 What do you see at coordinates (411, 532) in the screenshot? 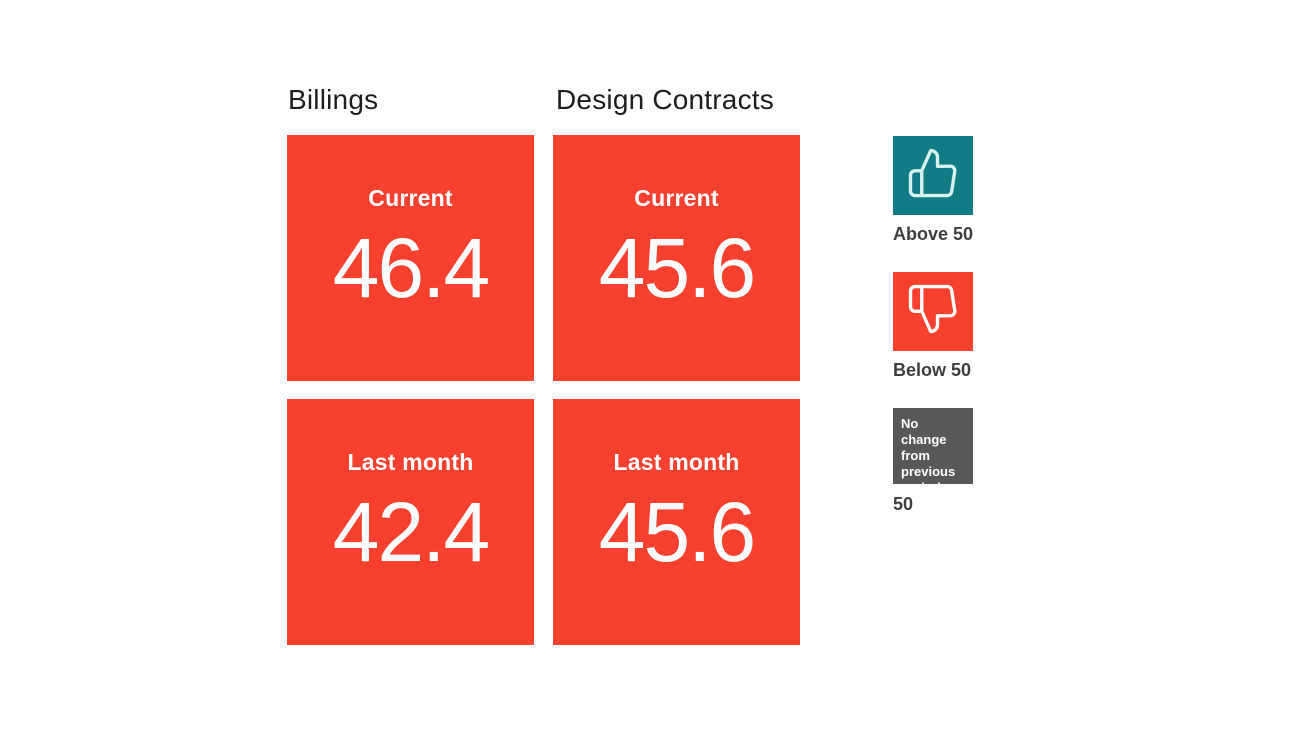
I see `tile-value: 42.4` at bounding box center [411, 532].